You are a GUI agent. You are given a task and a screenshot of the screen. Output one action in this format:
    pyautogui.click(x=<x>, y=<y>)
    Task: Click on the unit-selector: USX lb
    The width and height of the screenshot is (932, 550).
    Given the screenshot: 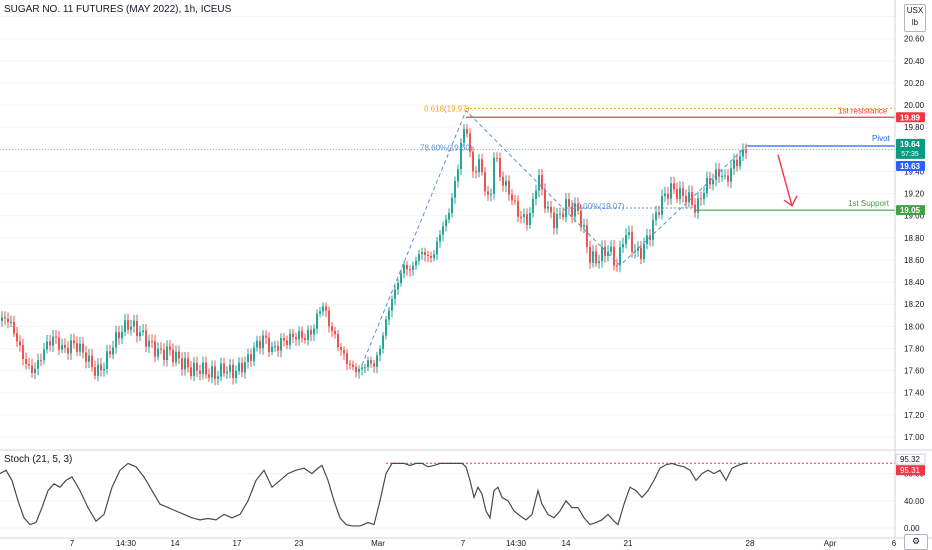 What is the action you would take?
    pyautogui.click(x=915, y=18)
    